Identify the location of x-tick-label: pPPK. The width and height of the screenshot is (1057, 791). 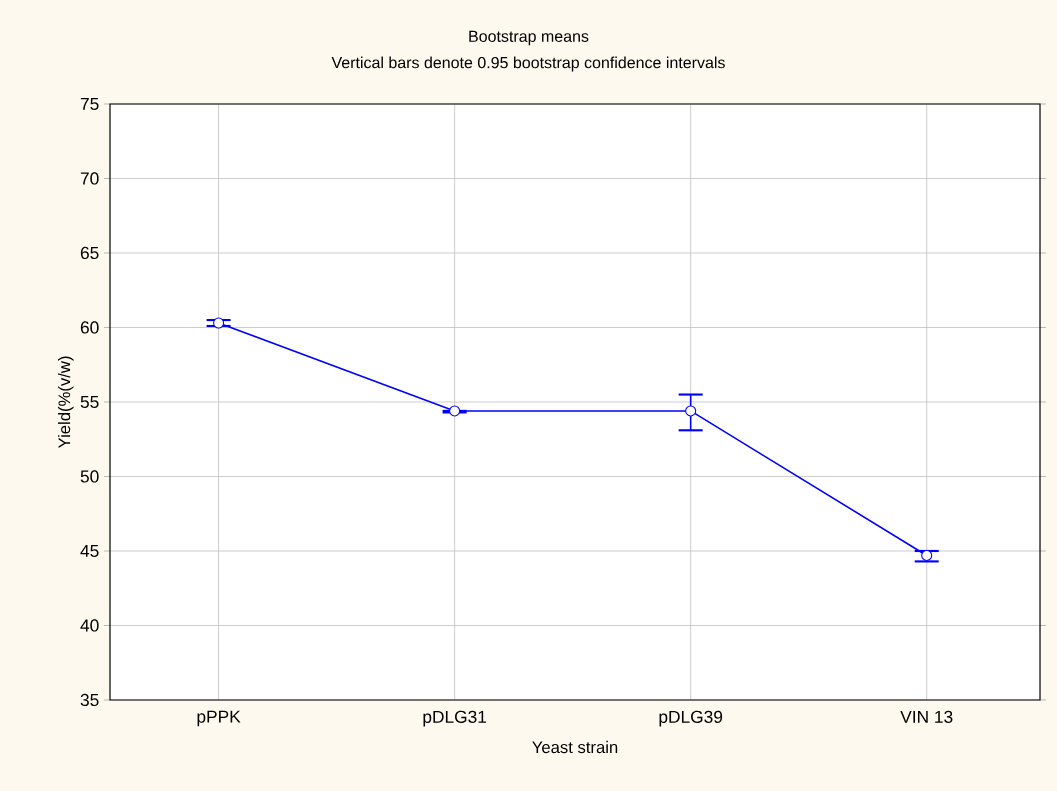
(219, 718).